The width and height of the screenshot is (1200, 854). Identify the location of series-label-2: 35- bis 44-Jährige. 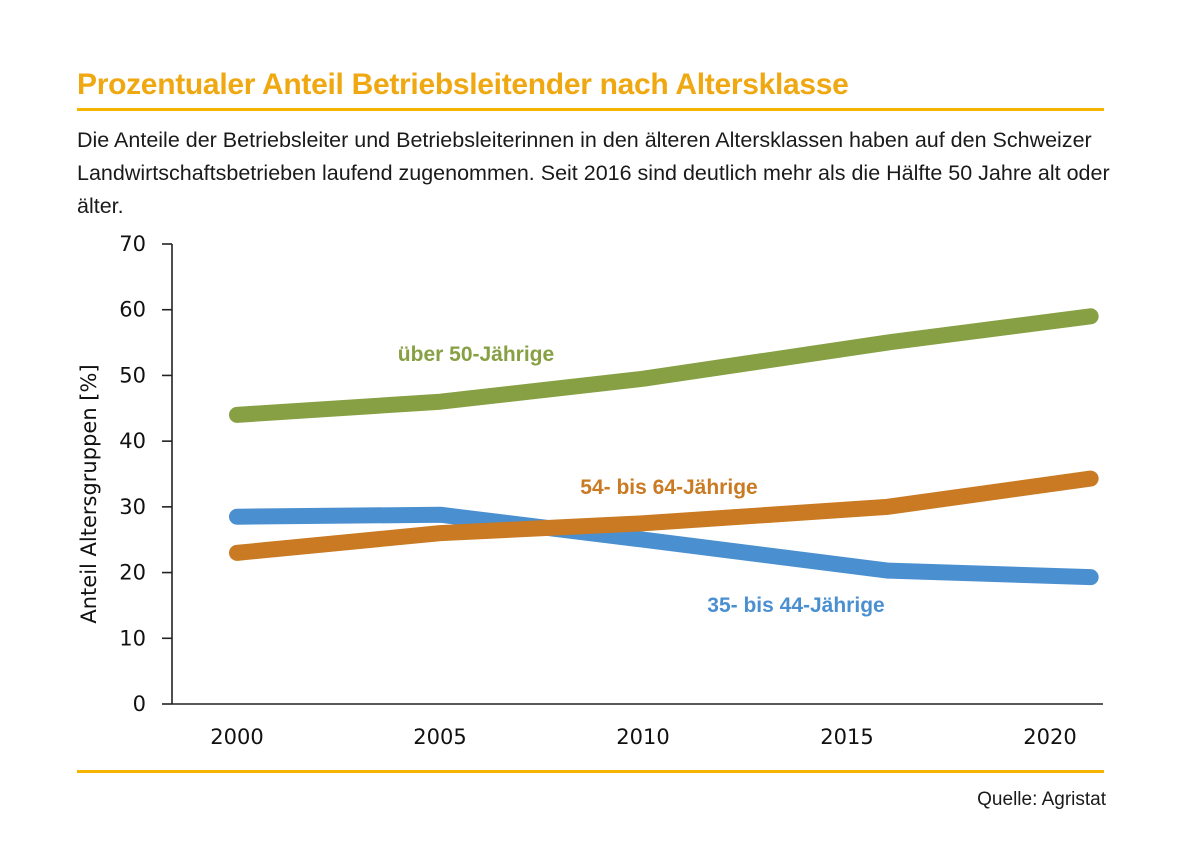
(795, 605).